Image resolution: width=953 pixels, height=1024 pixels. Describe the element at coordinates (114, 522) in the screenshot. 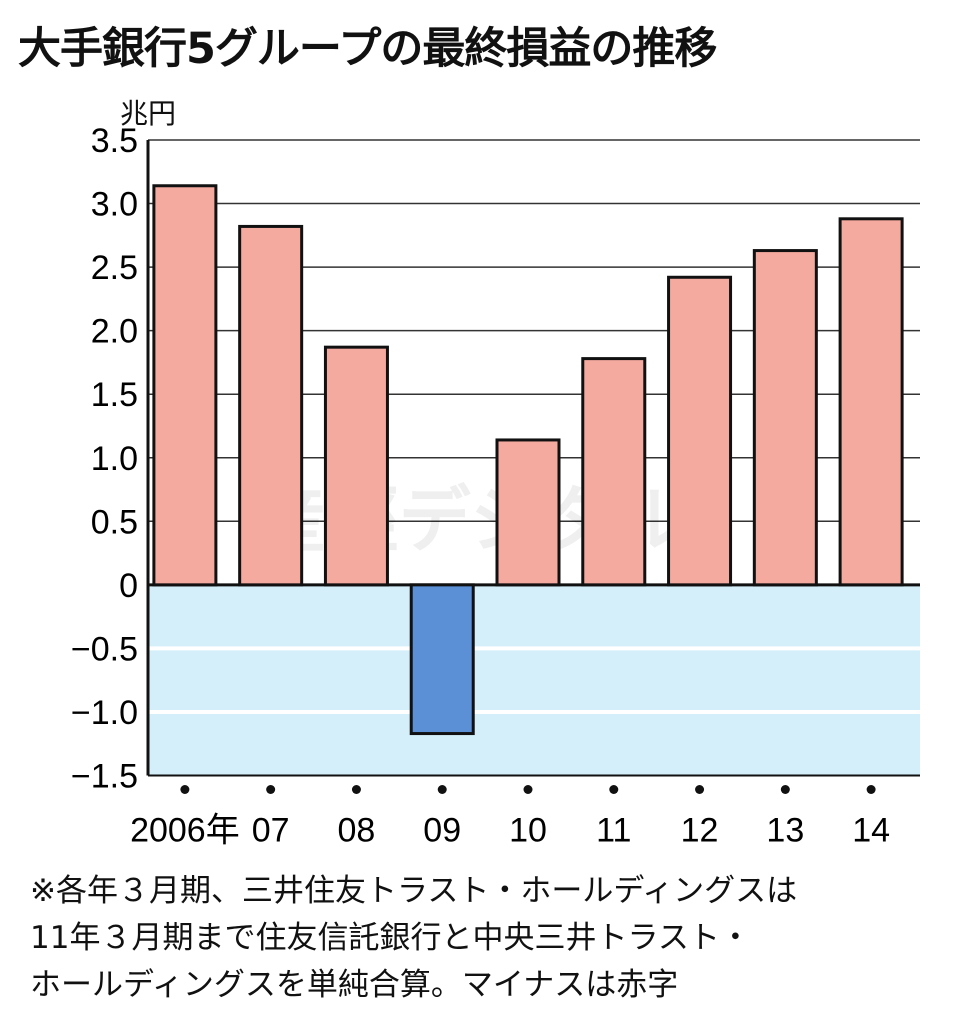

I see `y-tick-label: 0.5` at that location.